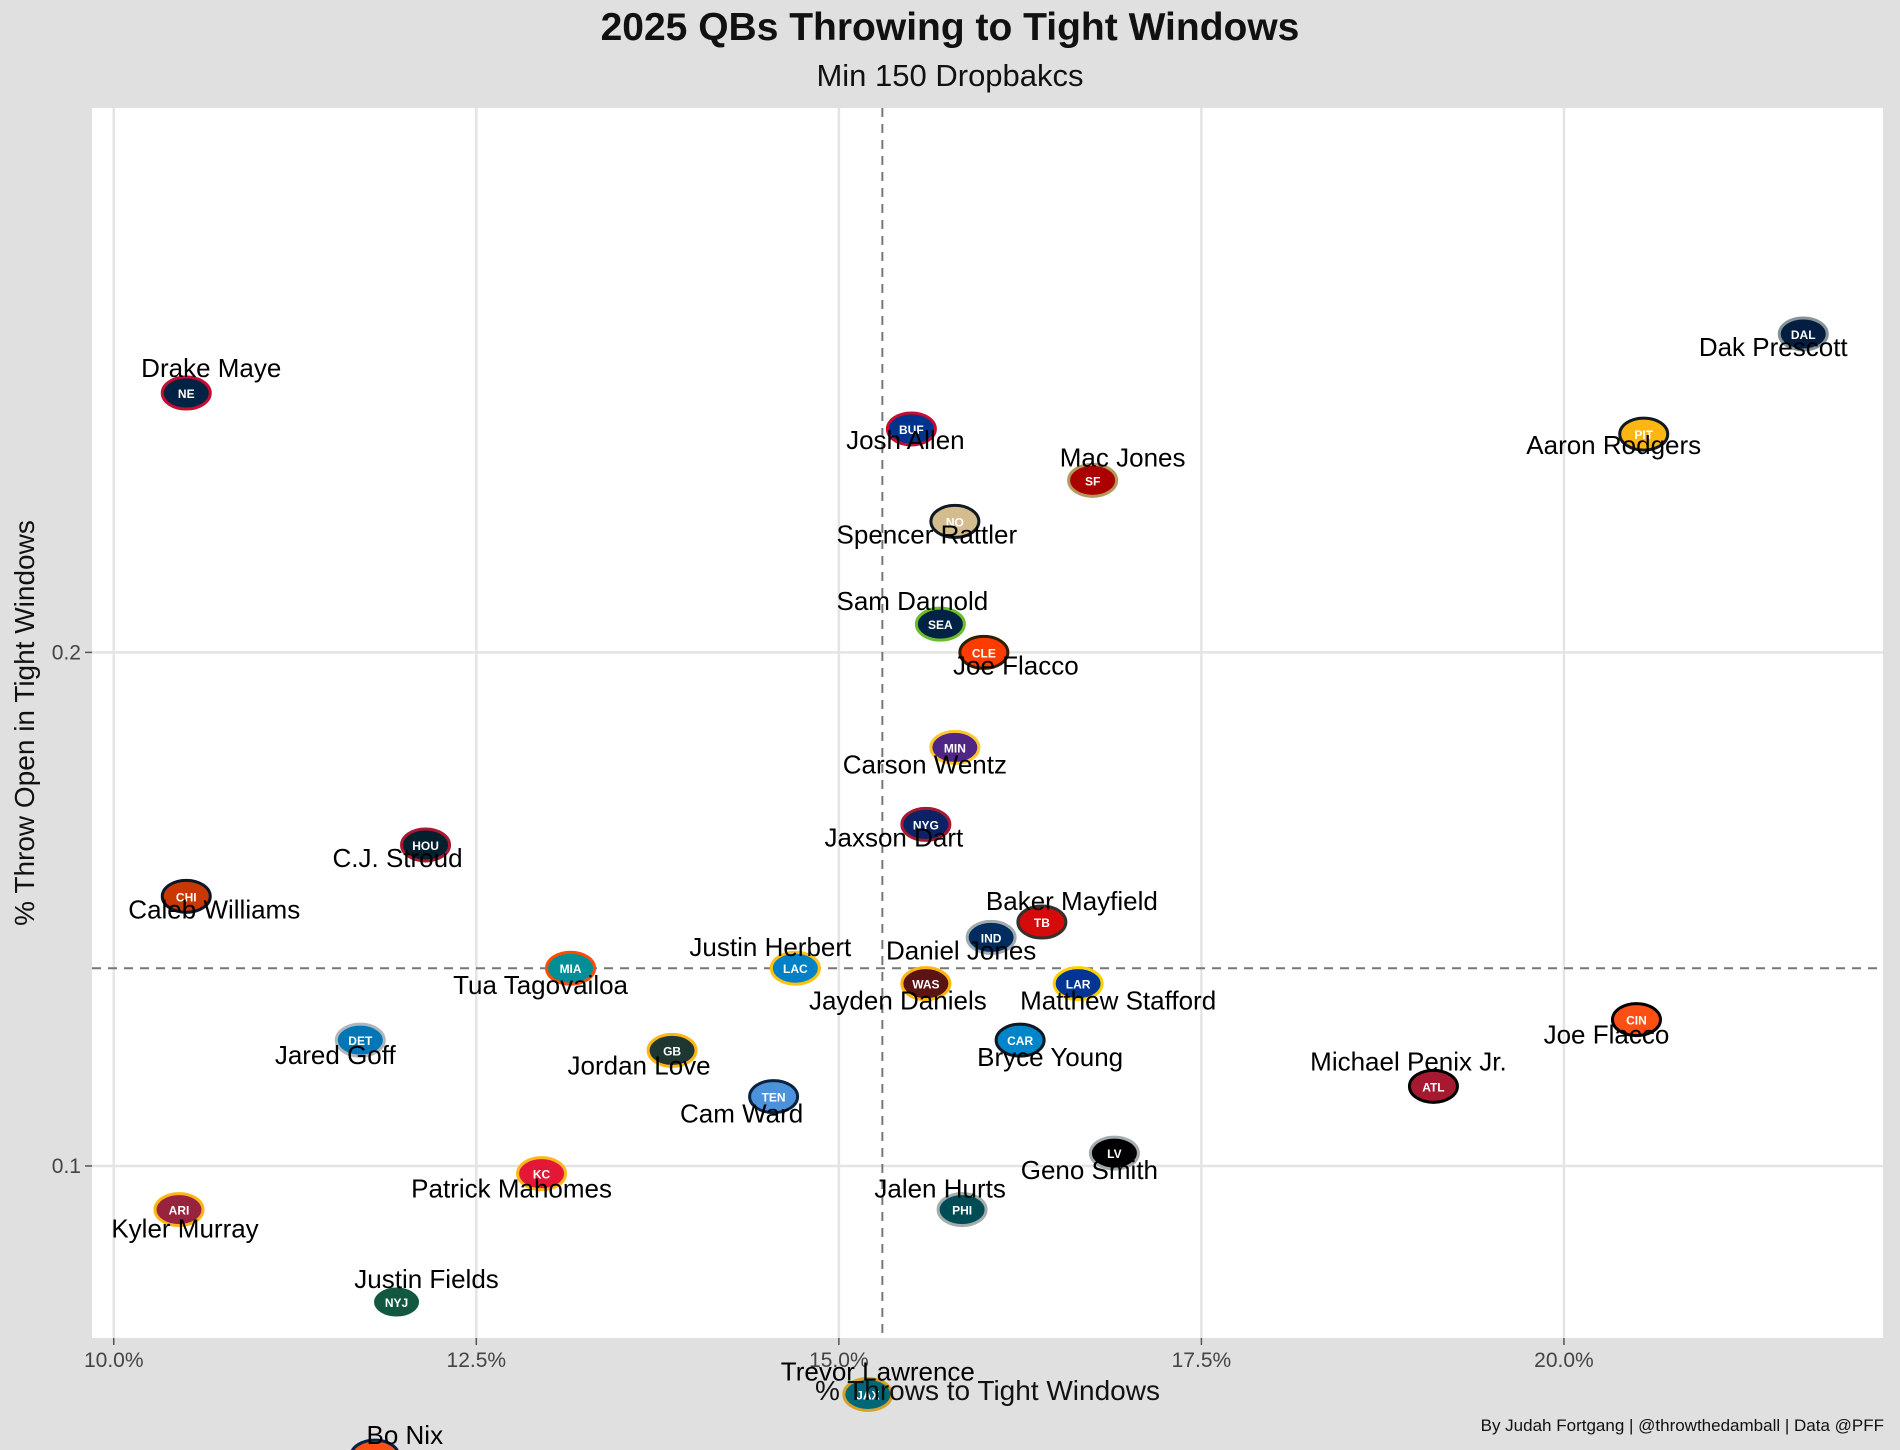 Image resolution: width=1900 pixels, height=1450 pixels. Describe the element at coordinates (639, 1065) in the screenshot. I see `point-label: Jordan Love` at that location.